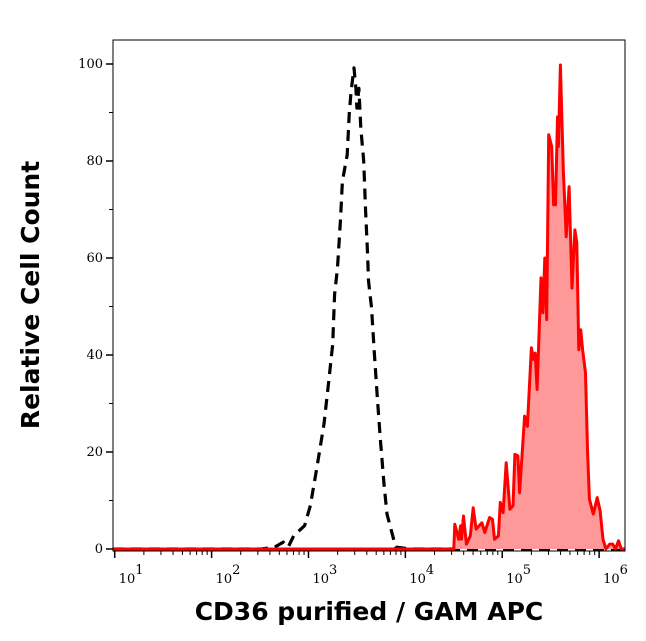 This screenshot has height=641, width=646. I want to click on y-axis-title: Relative Cell Count, so click(30, 295).